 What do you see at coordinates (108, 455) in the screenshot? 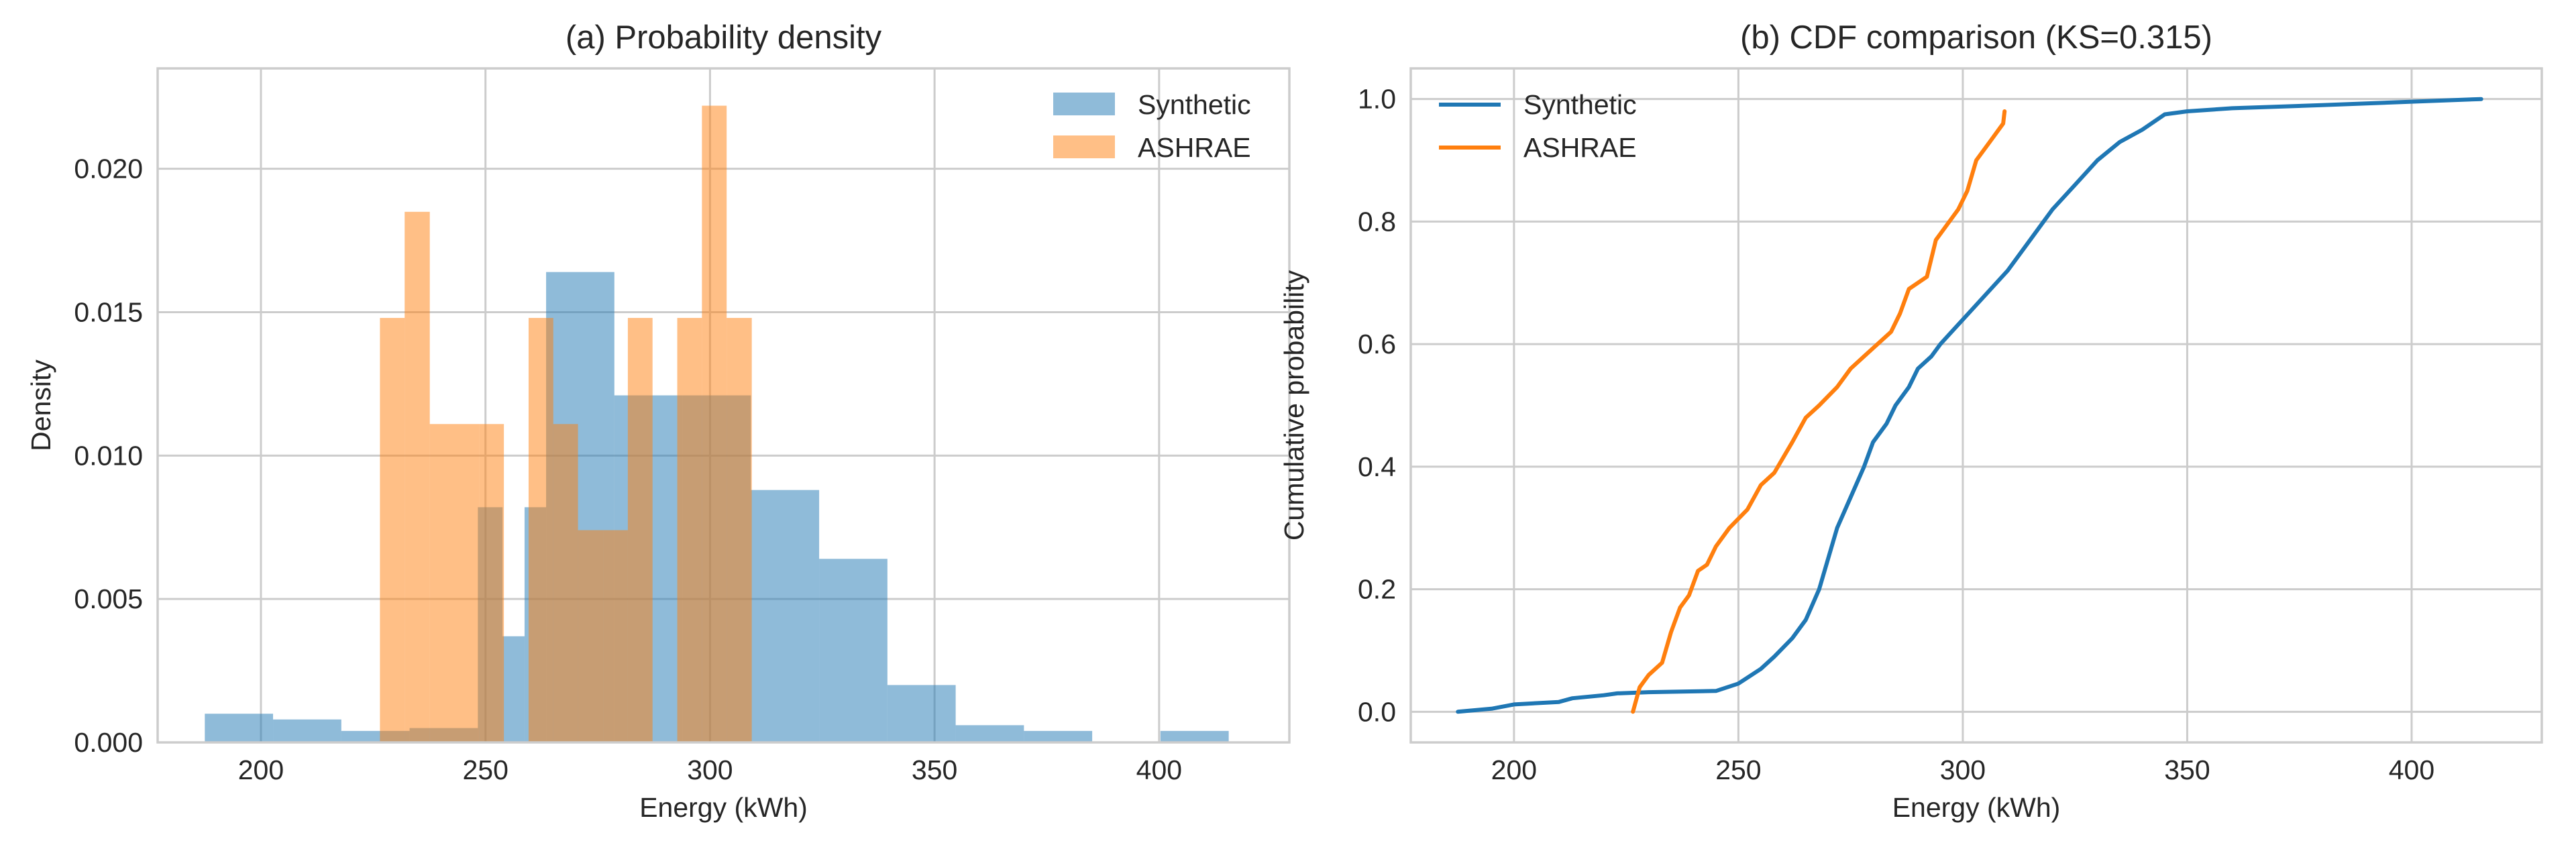
I see `y-tick-label: 0.010` at bounding box center [108, 455].